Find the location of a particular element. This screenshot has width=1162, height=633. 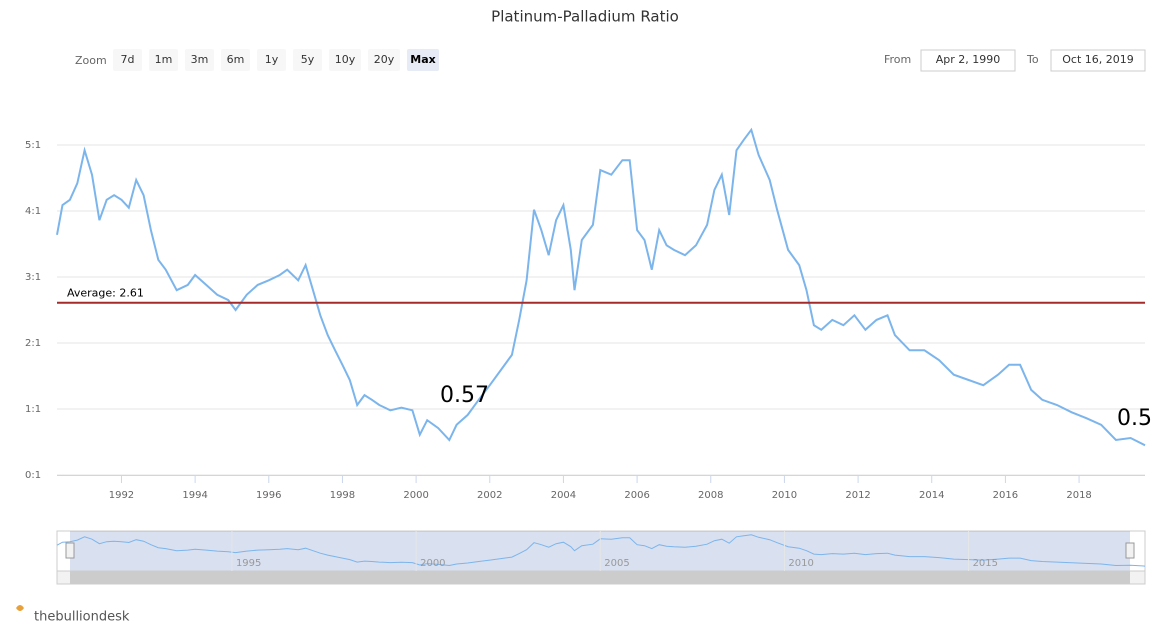

x-tick-label: 1998 is located at coordinates (342, 495).